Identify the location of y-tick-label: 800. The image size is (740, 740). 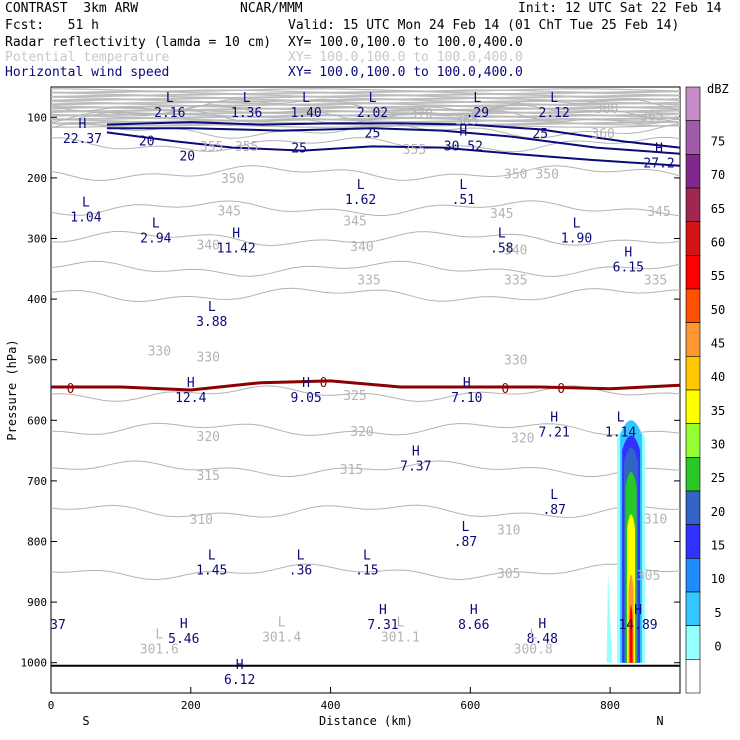
(37, 542).